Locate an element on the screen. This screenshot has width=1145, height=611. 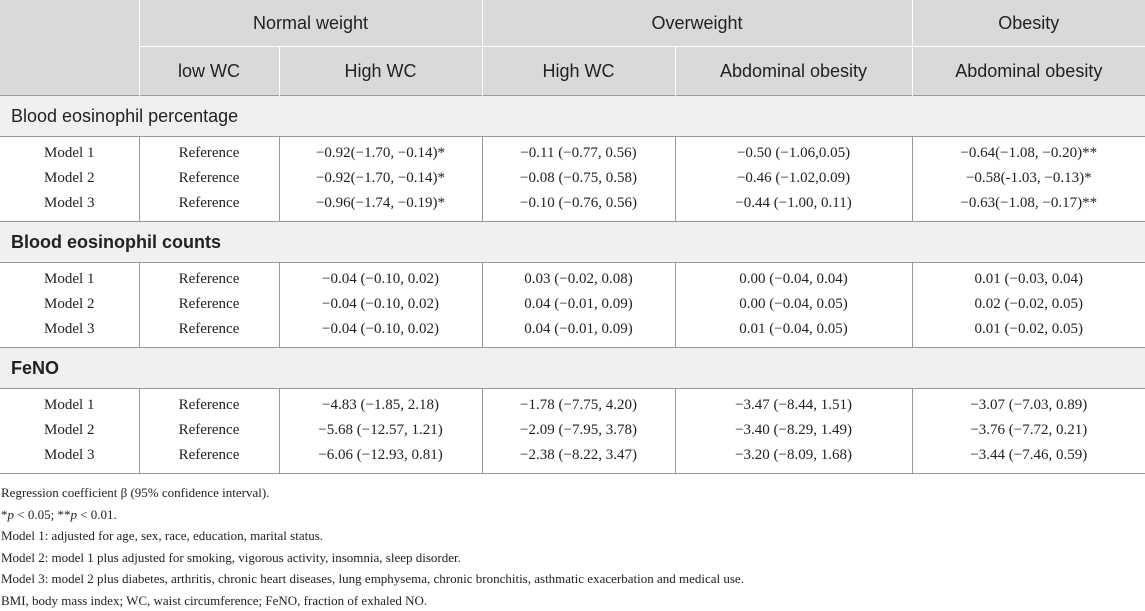
table-cell: −3.20 (−8.09, 1.68) is located at coordinates (793, 458).